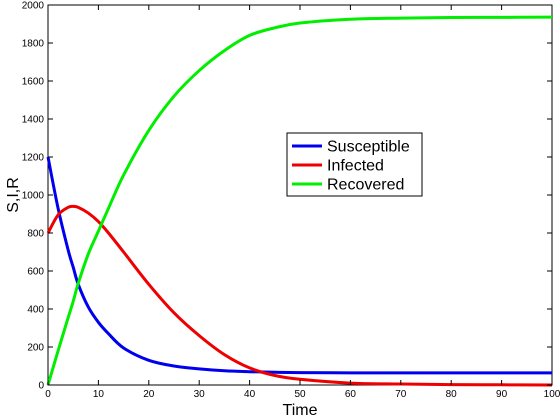 The height and width of the screenshot is (420, 560). I want to click on y-tick-label: 1200, so click(33, 158).